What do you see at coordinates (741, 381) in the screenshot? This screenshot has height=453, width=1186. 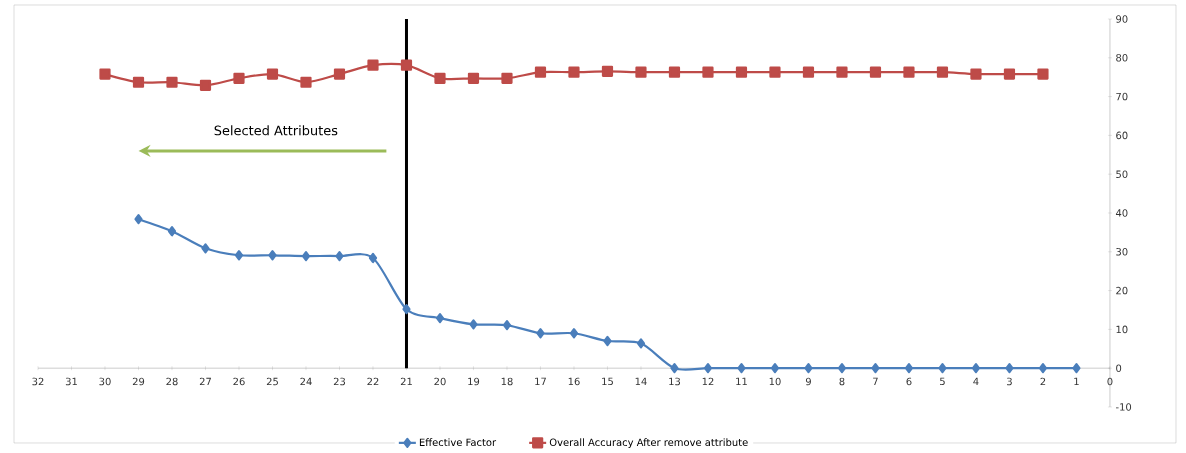 I see `x-tick-label: 11` at bounding box center [741, 381].